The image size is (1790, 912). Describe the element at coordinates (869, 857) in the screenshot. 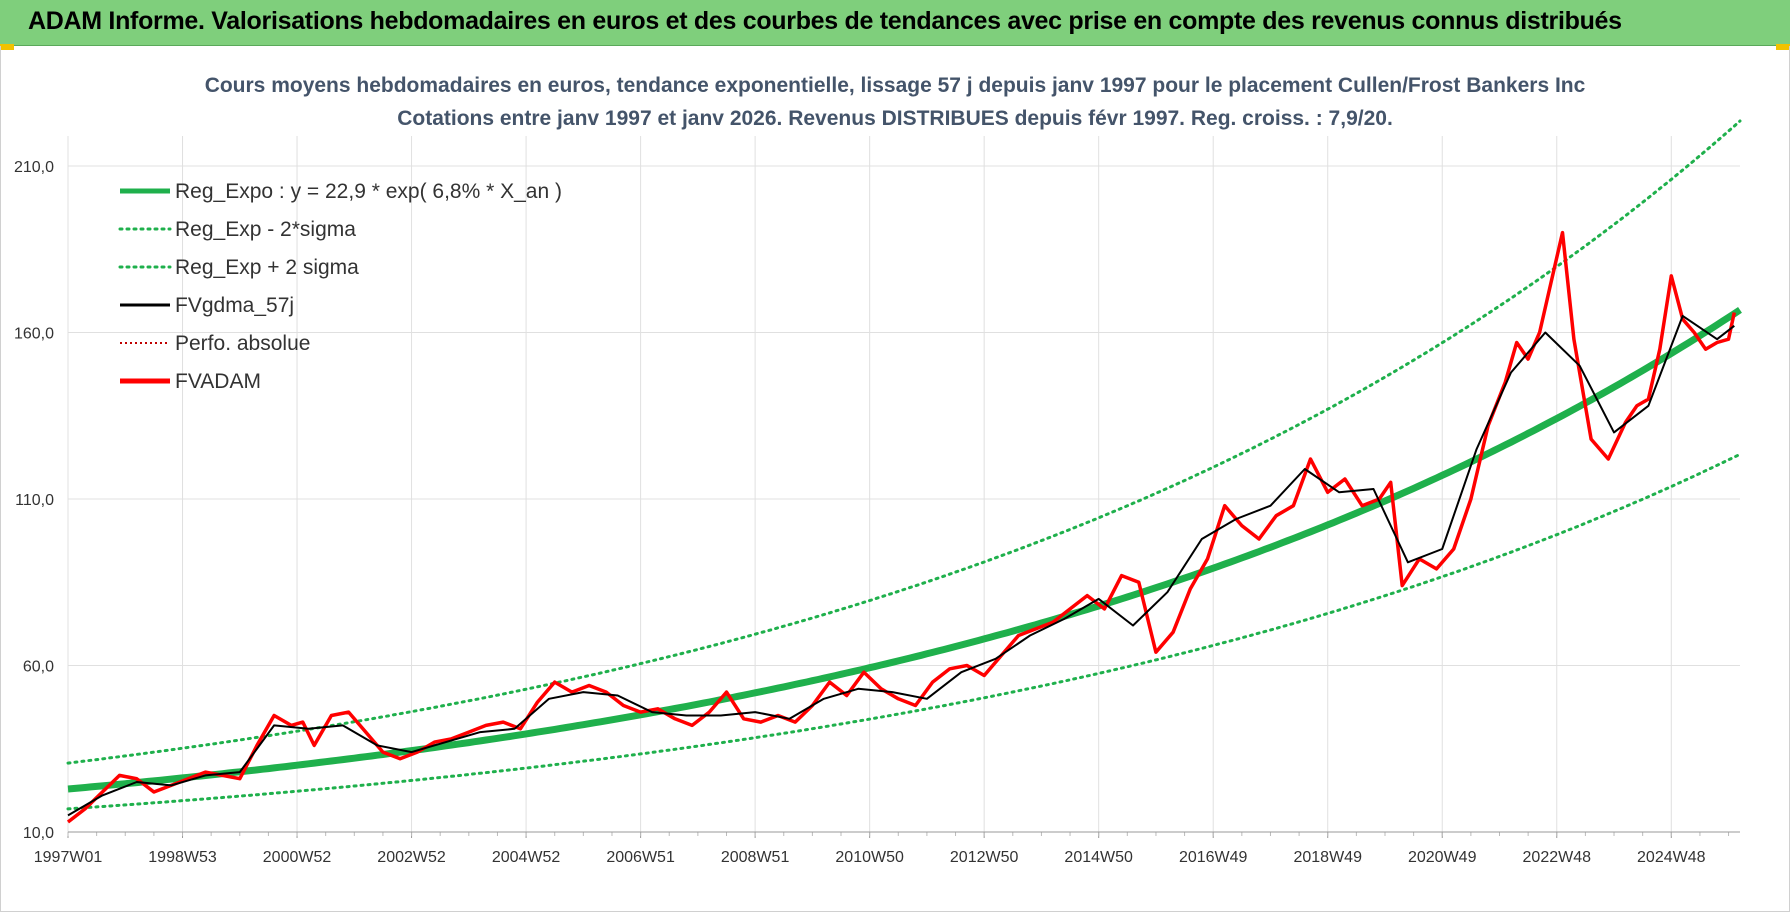

I see `x-tick-label: 2010W50` at that location.